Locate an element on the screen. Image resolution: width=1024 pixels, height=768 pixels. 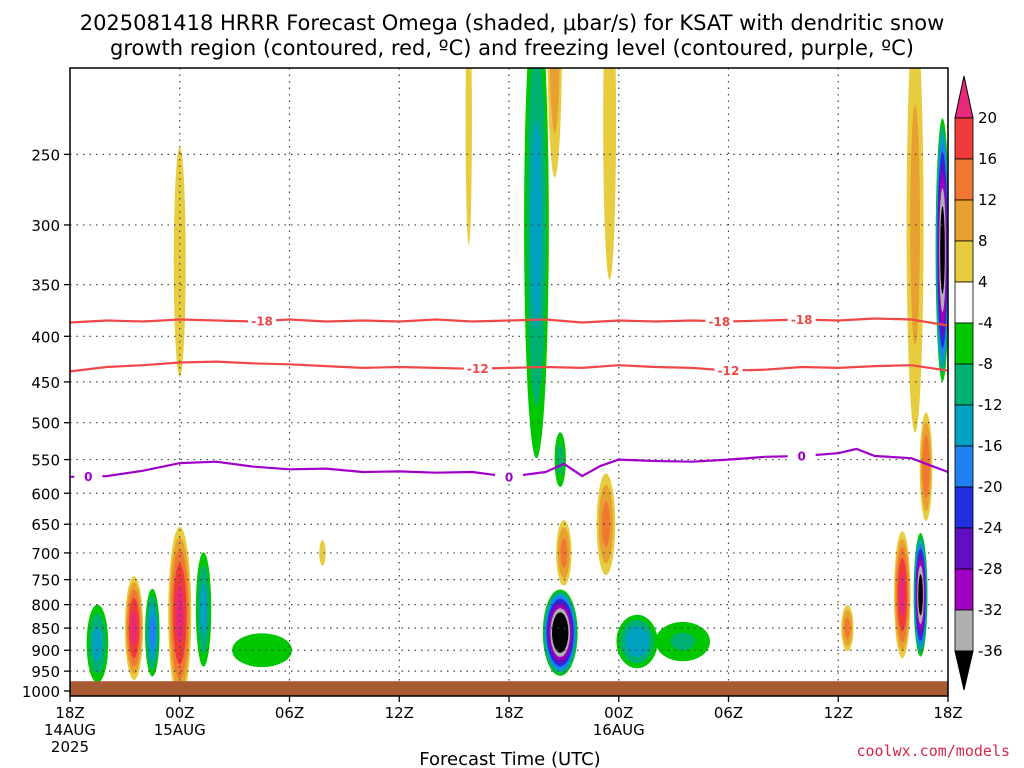
y-tick-label: 550 is located at coordinates (45, 461).